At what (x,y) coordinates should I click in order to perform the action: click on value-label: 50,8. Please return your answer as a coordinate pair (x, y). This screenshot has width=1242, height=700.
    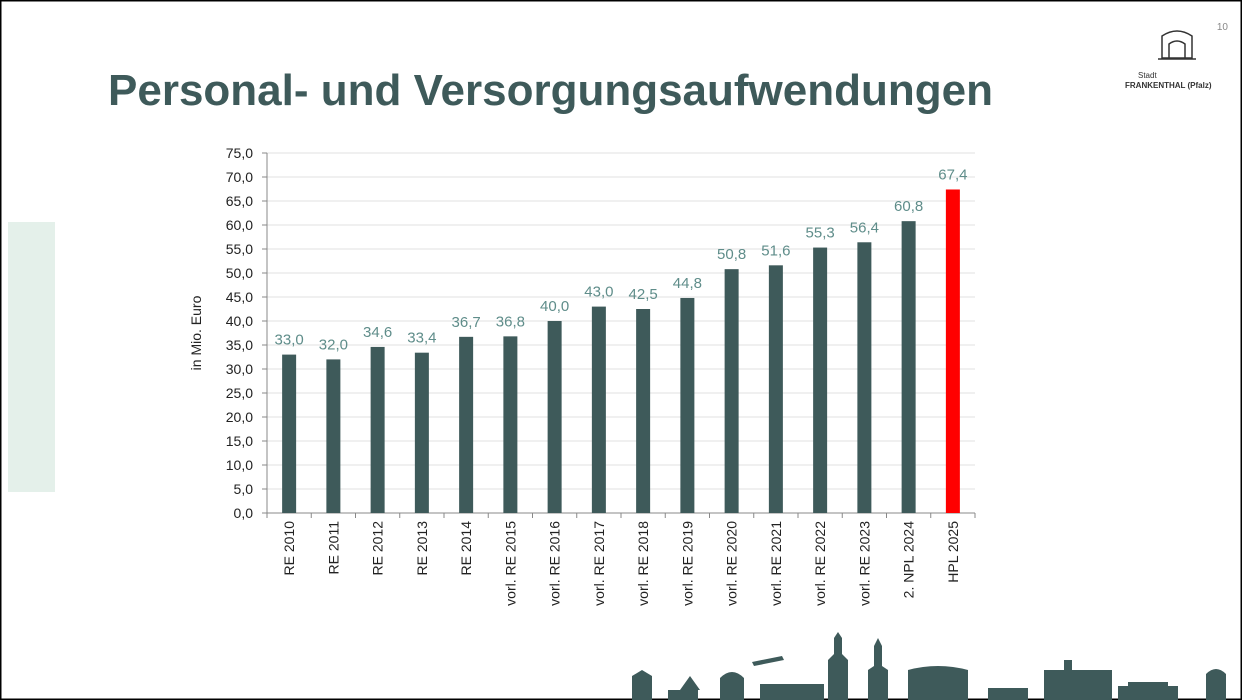
    Looking at the image, I should click on (731, 254).